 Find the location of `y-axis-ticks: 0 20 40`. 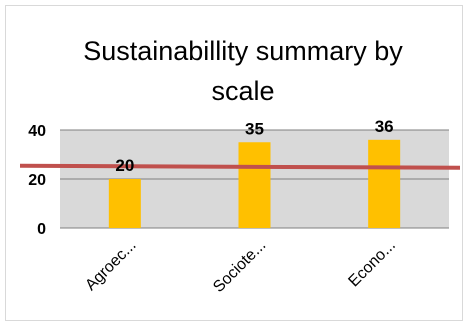

y-axis-ticks: 0 20 40 is located at coordinates (37, 180).